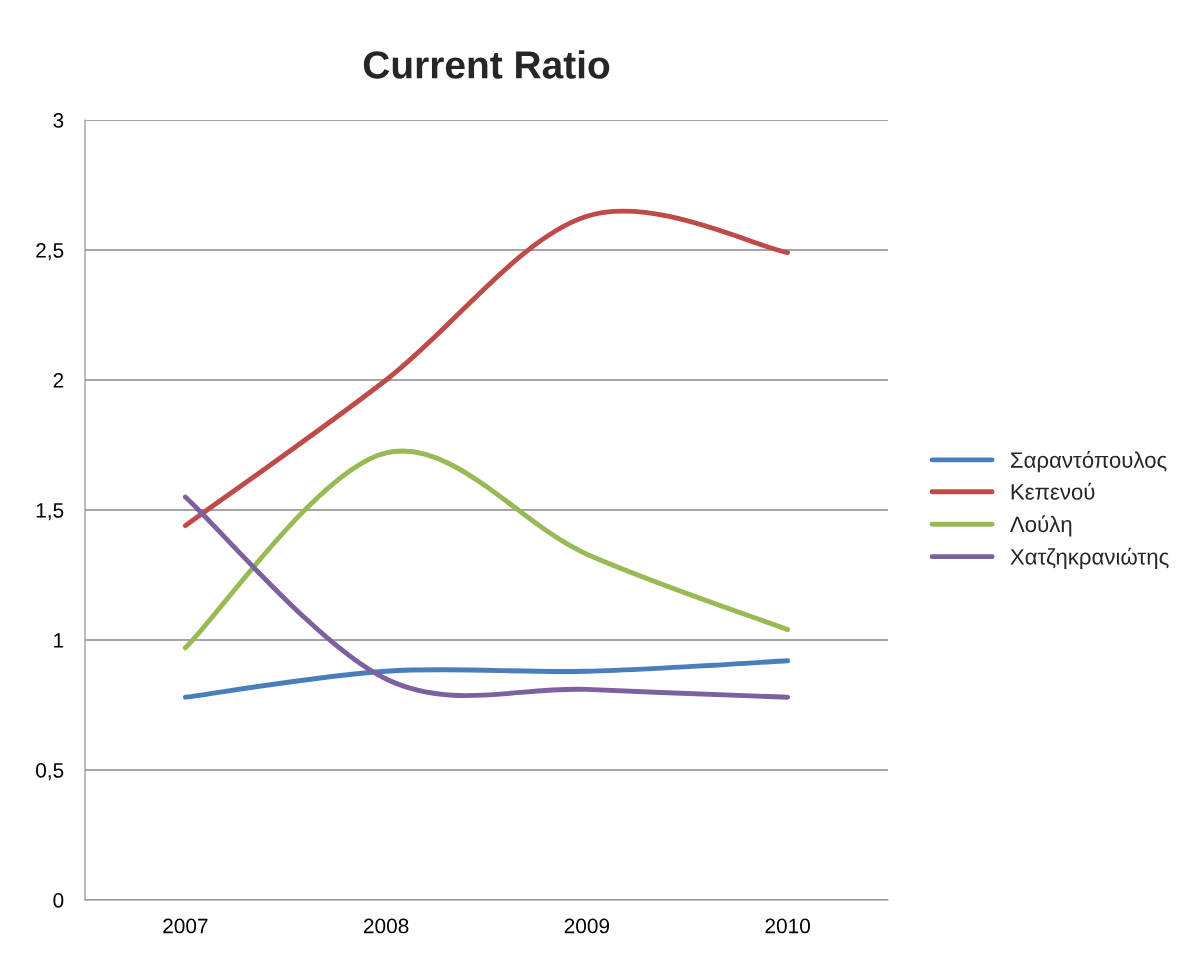 This screenshot has width=1190, height=960. I want to click on y-tick-label: 3, so click(58, 120).